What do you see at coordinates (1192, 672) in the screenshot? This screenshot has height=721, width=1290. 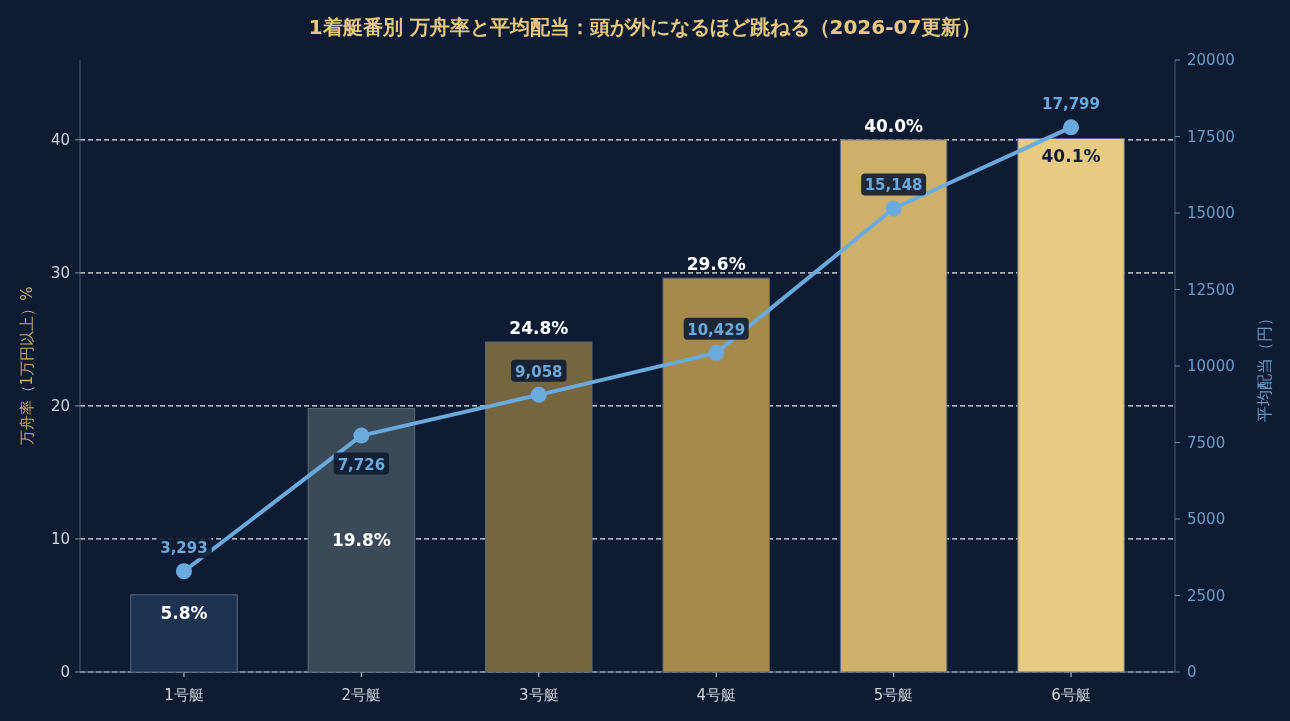 I see `y2-tick-label: 0` at bounding box center [1192, 672].